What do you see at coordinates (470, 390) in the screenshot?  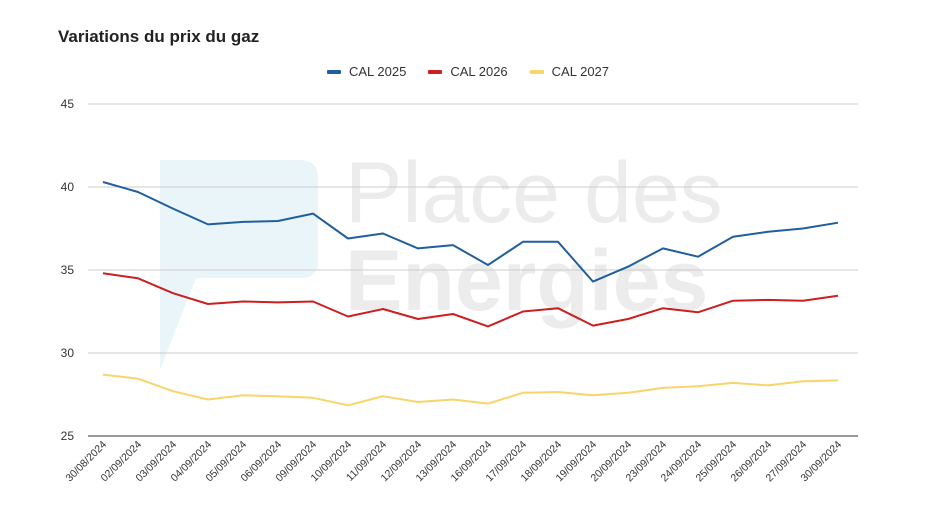 I see `series-line-cal-2027` at bounding box center [470, 390].